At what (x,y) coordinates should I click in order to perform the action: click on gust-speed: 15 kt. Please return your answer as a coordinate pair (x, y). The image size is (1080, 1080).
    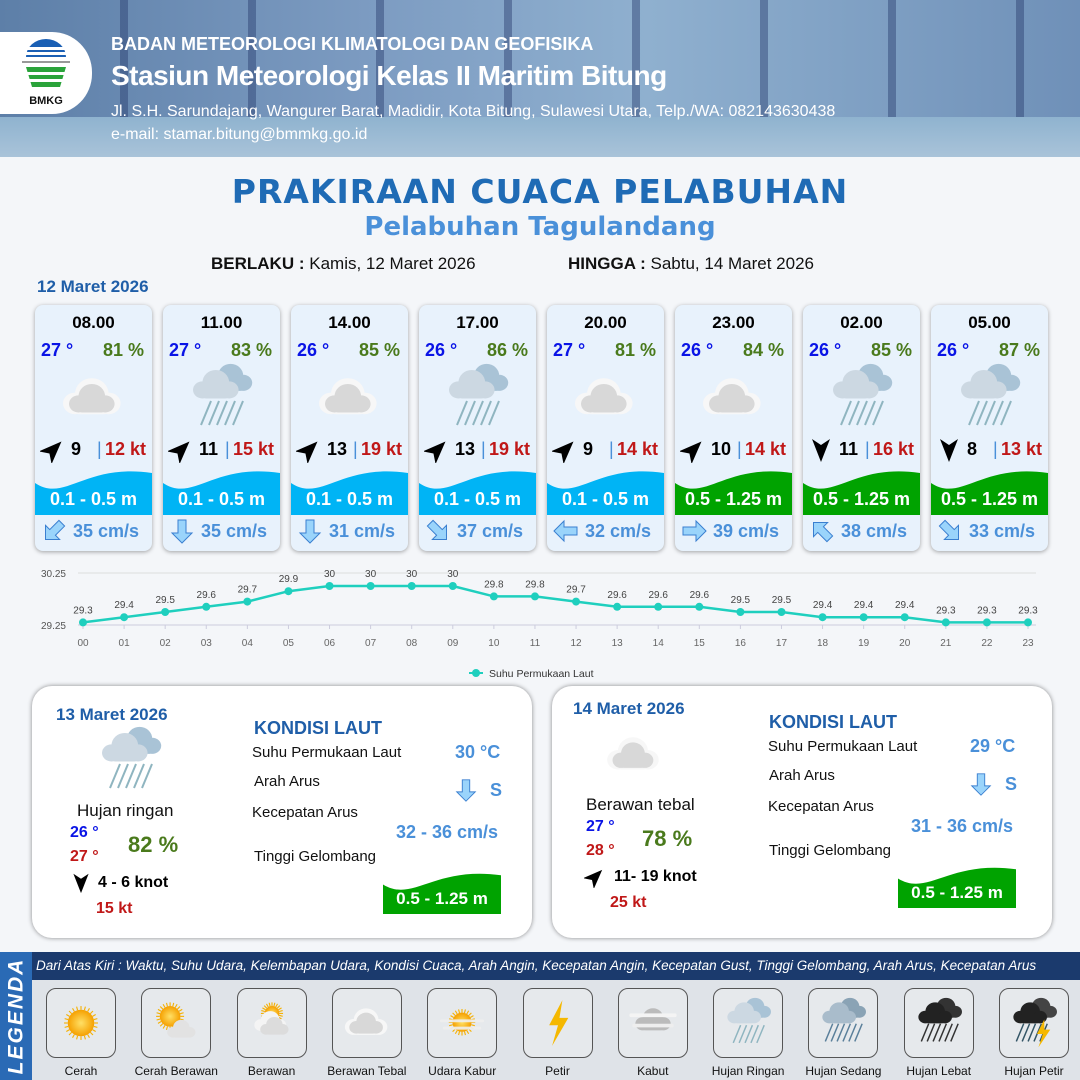
    Looking at the image, I should click on (114, 908).